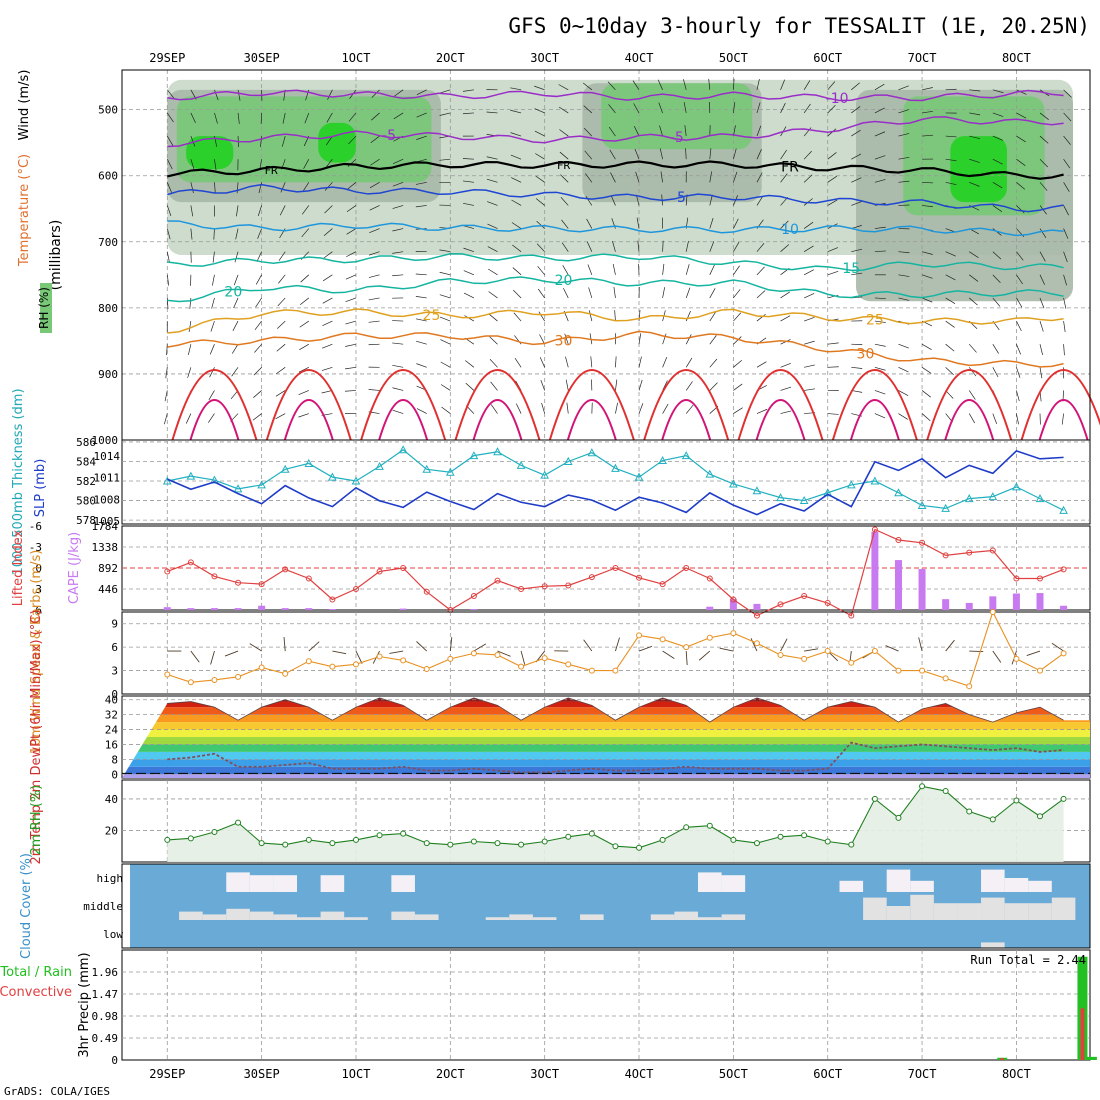 The image size is (1100, 1100). Describe the element at coordinates (615, 648) in the screenshot. I see `wind10m-speed-line` at that location.